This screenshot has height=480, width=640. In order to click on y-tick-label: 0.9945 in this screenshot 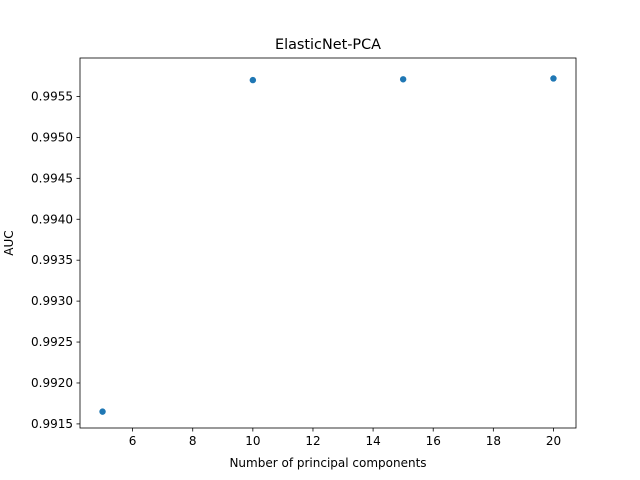, I will do `click(52, 178)`.